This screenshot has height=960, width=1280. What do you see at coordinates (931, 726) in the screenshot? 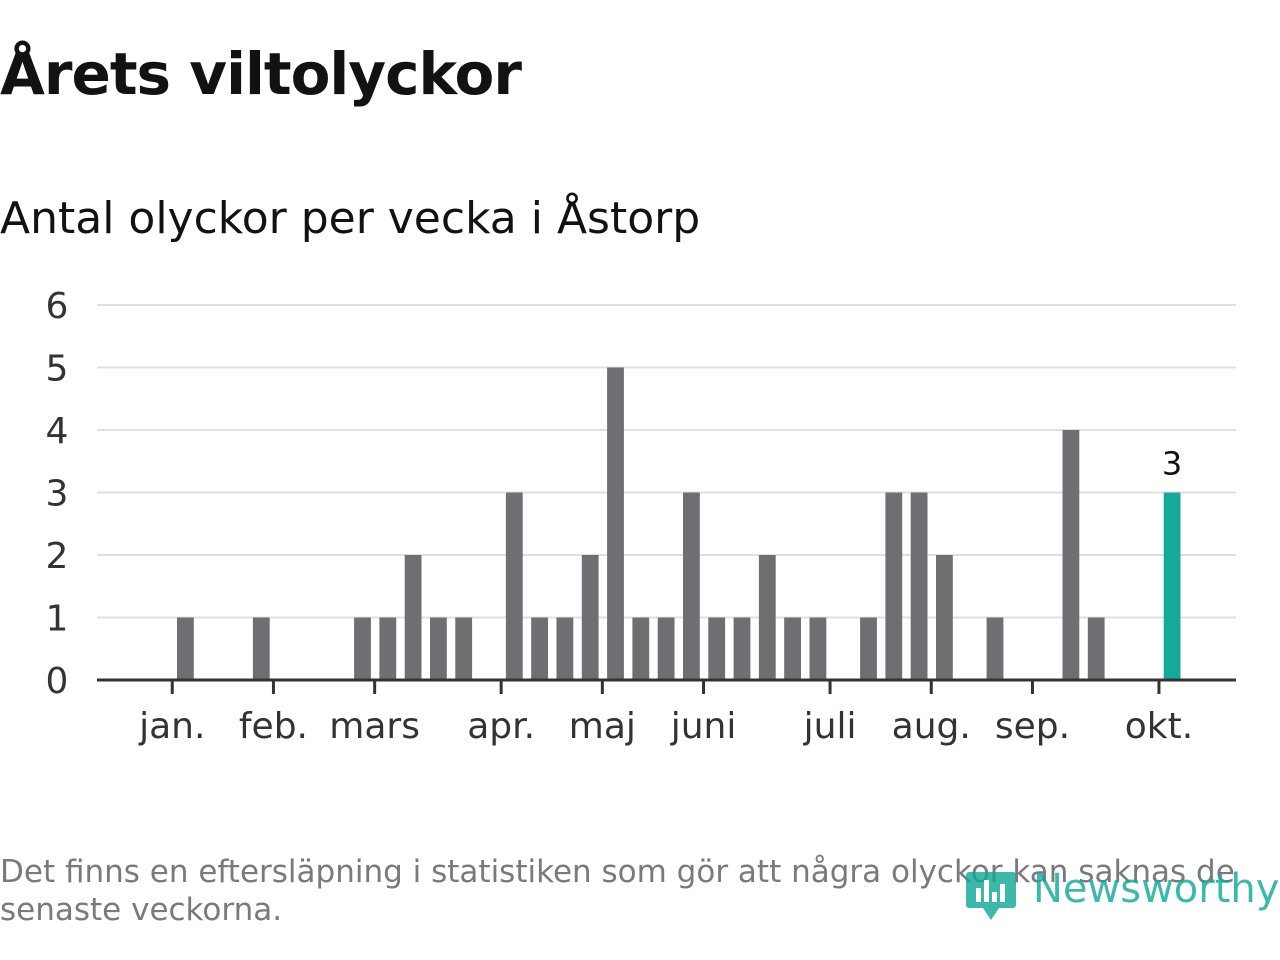
I see `x-tick-label-aug: aug.` at bounding box center [931, 726].